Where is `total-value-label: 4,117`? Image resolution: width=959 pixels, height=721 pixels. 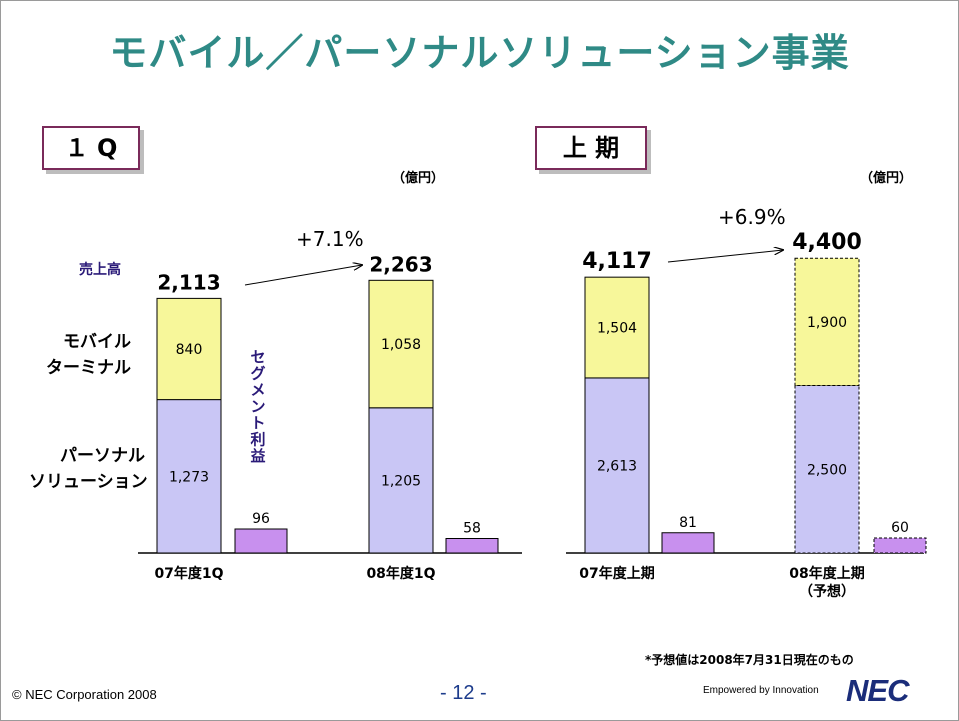 total-value-label: 4,117 is located at coordinates (617, 261).